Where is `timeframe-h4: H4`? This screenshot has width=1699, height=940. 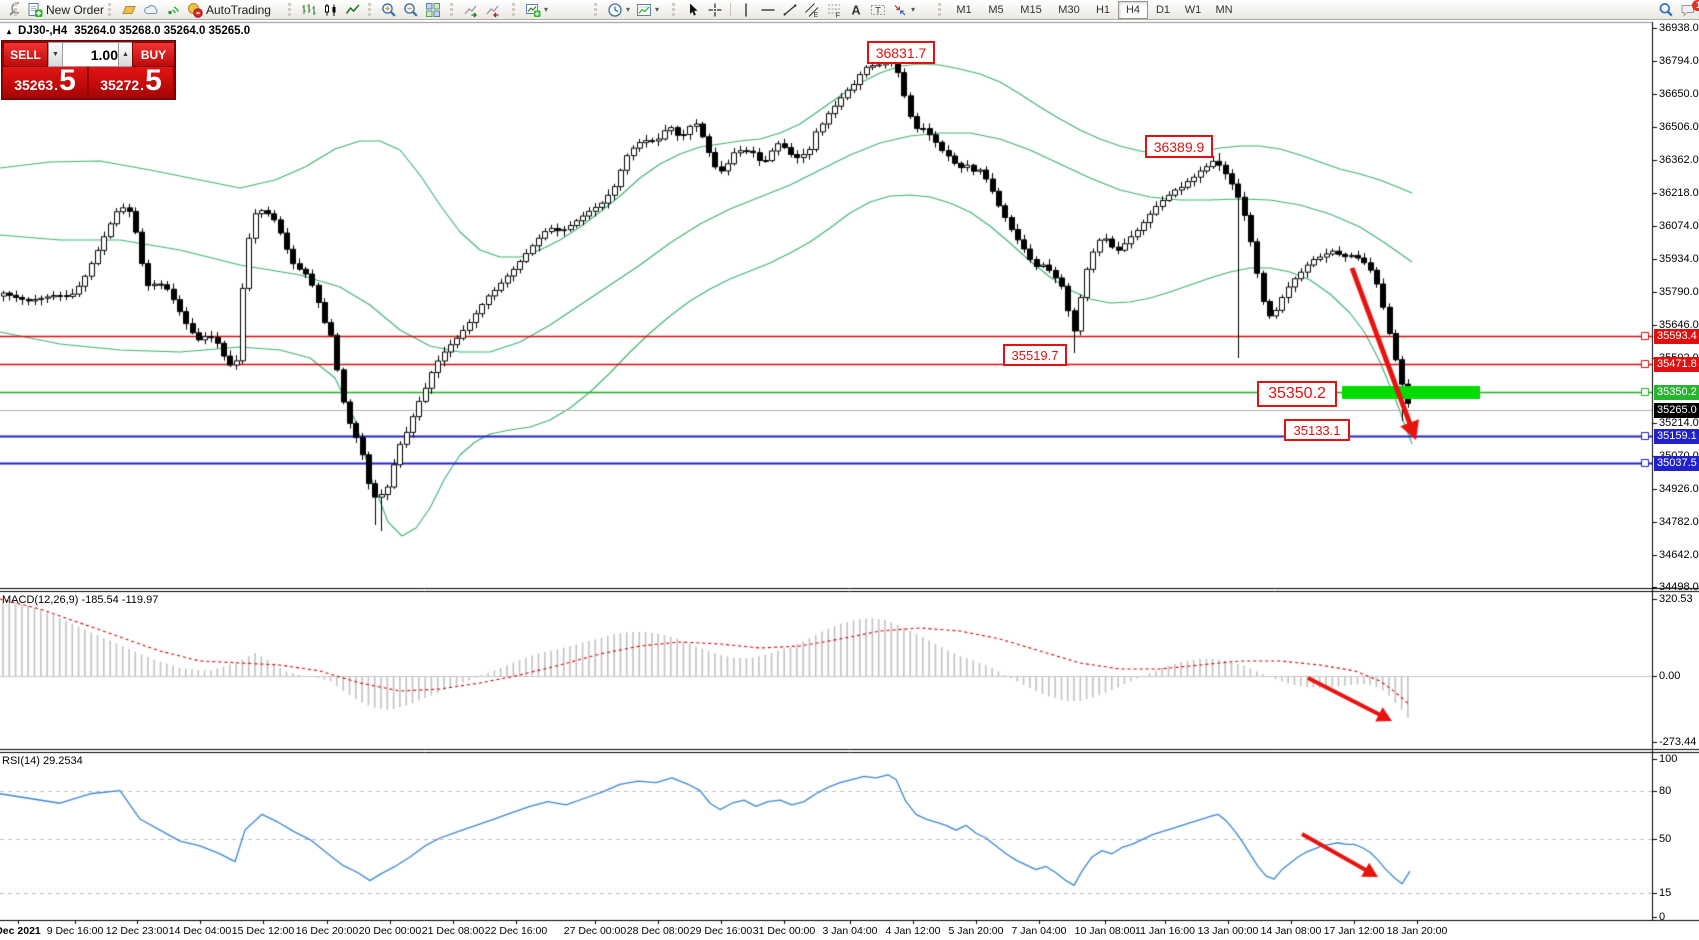 timeframe-h4: H4 is located at coordinates (1133, 9).